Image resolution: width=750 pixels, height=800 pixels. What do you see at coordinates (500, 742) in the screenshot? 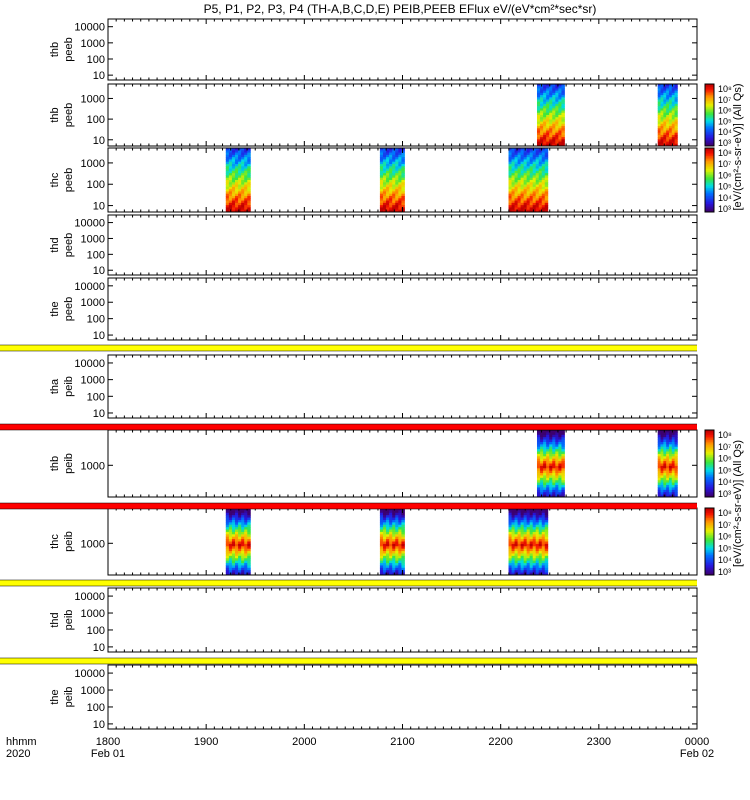
I see `x-tick-label: 2200` at bounding box center [500, 742].